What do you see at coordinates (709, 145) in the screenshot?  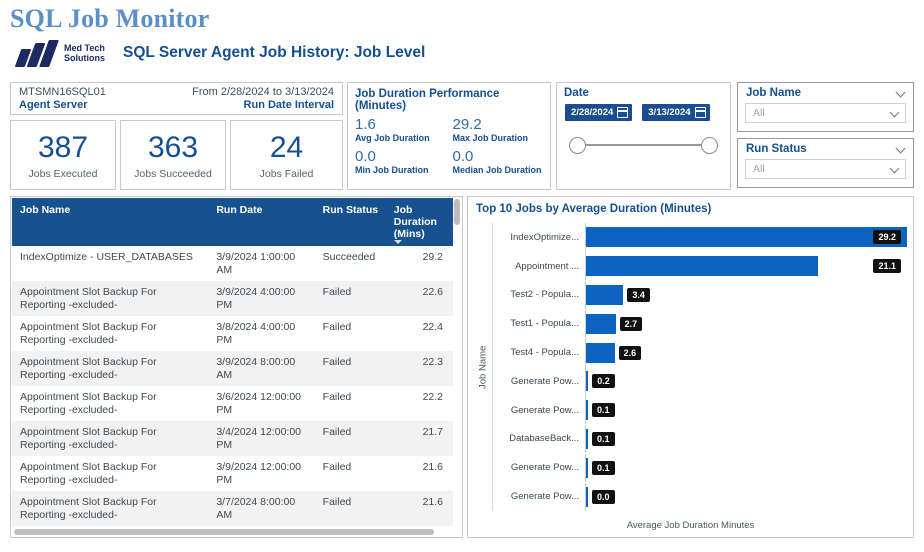 I see `date-range-handle-end` at bounding box center [709, 145].